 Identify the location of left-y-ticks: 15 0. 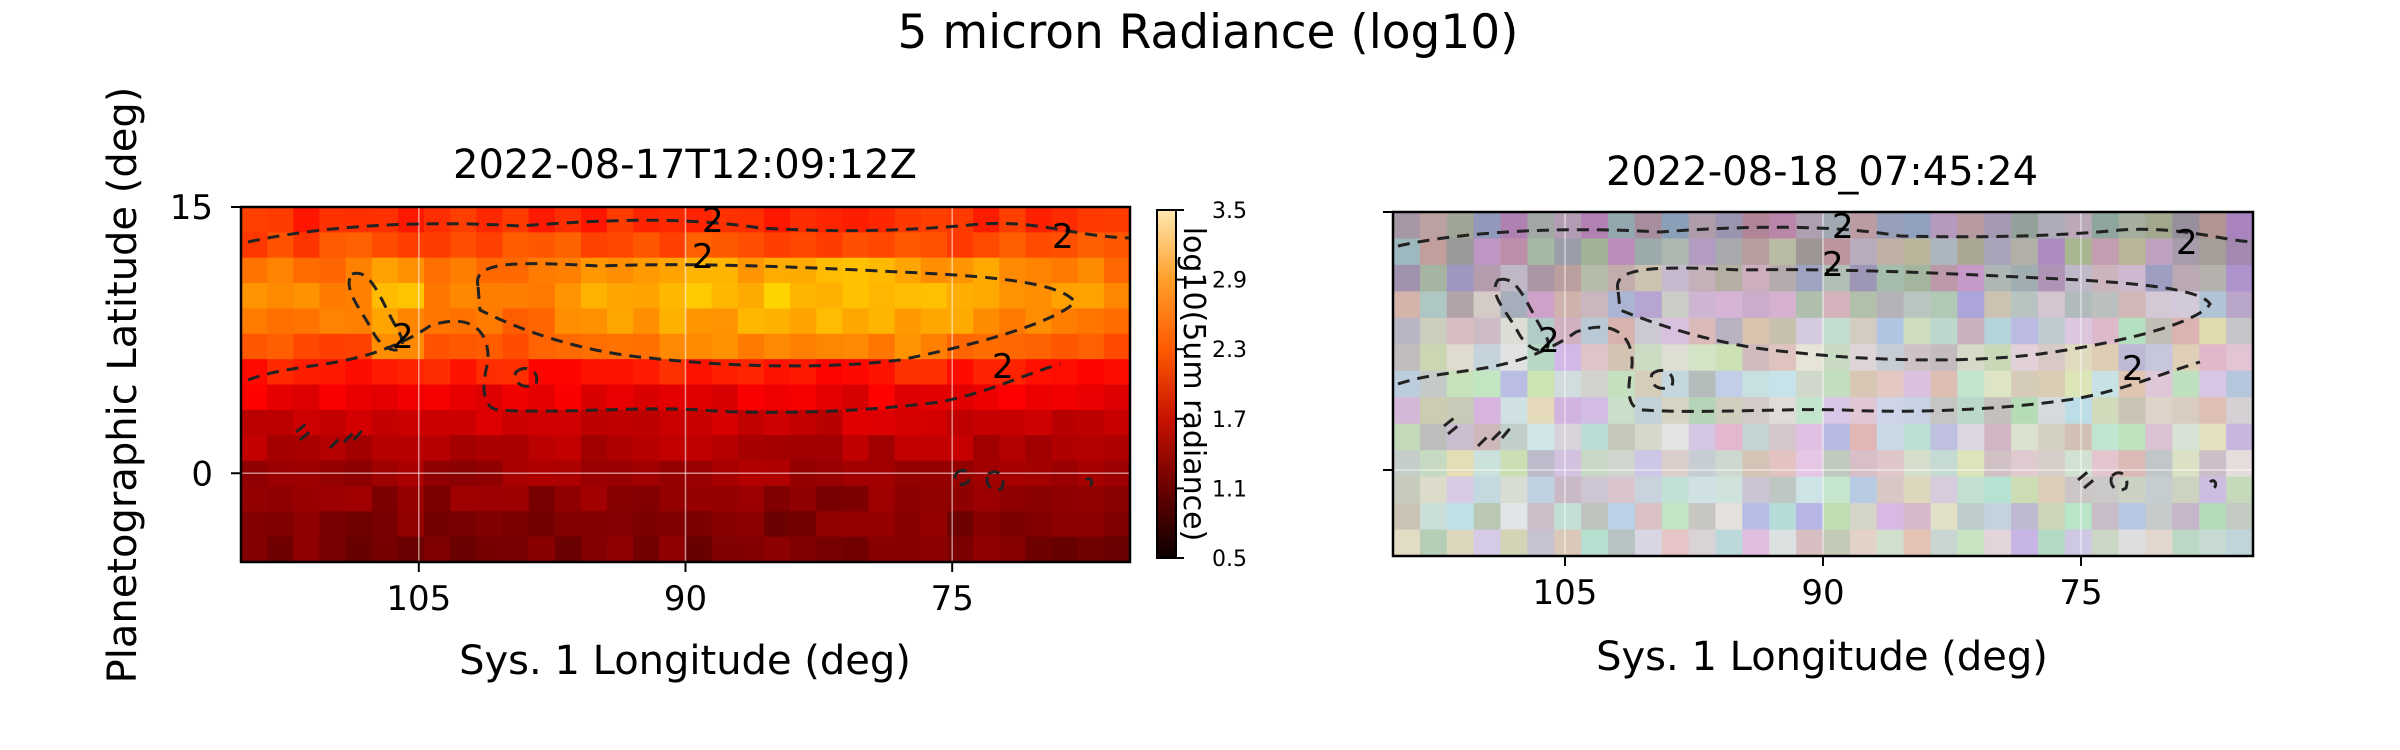
(205, 341).